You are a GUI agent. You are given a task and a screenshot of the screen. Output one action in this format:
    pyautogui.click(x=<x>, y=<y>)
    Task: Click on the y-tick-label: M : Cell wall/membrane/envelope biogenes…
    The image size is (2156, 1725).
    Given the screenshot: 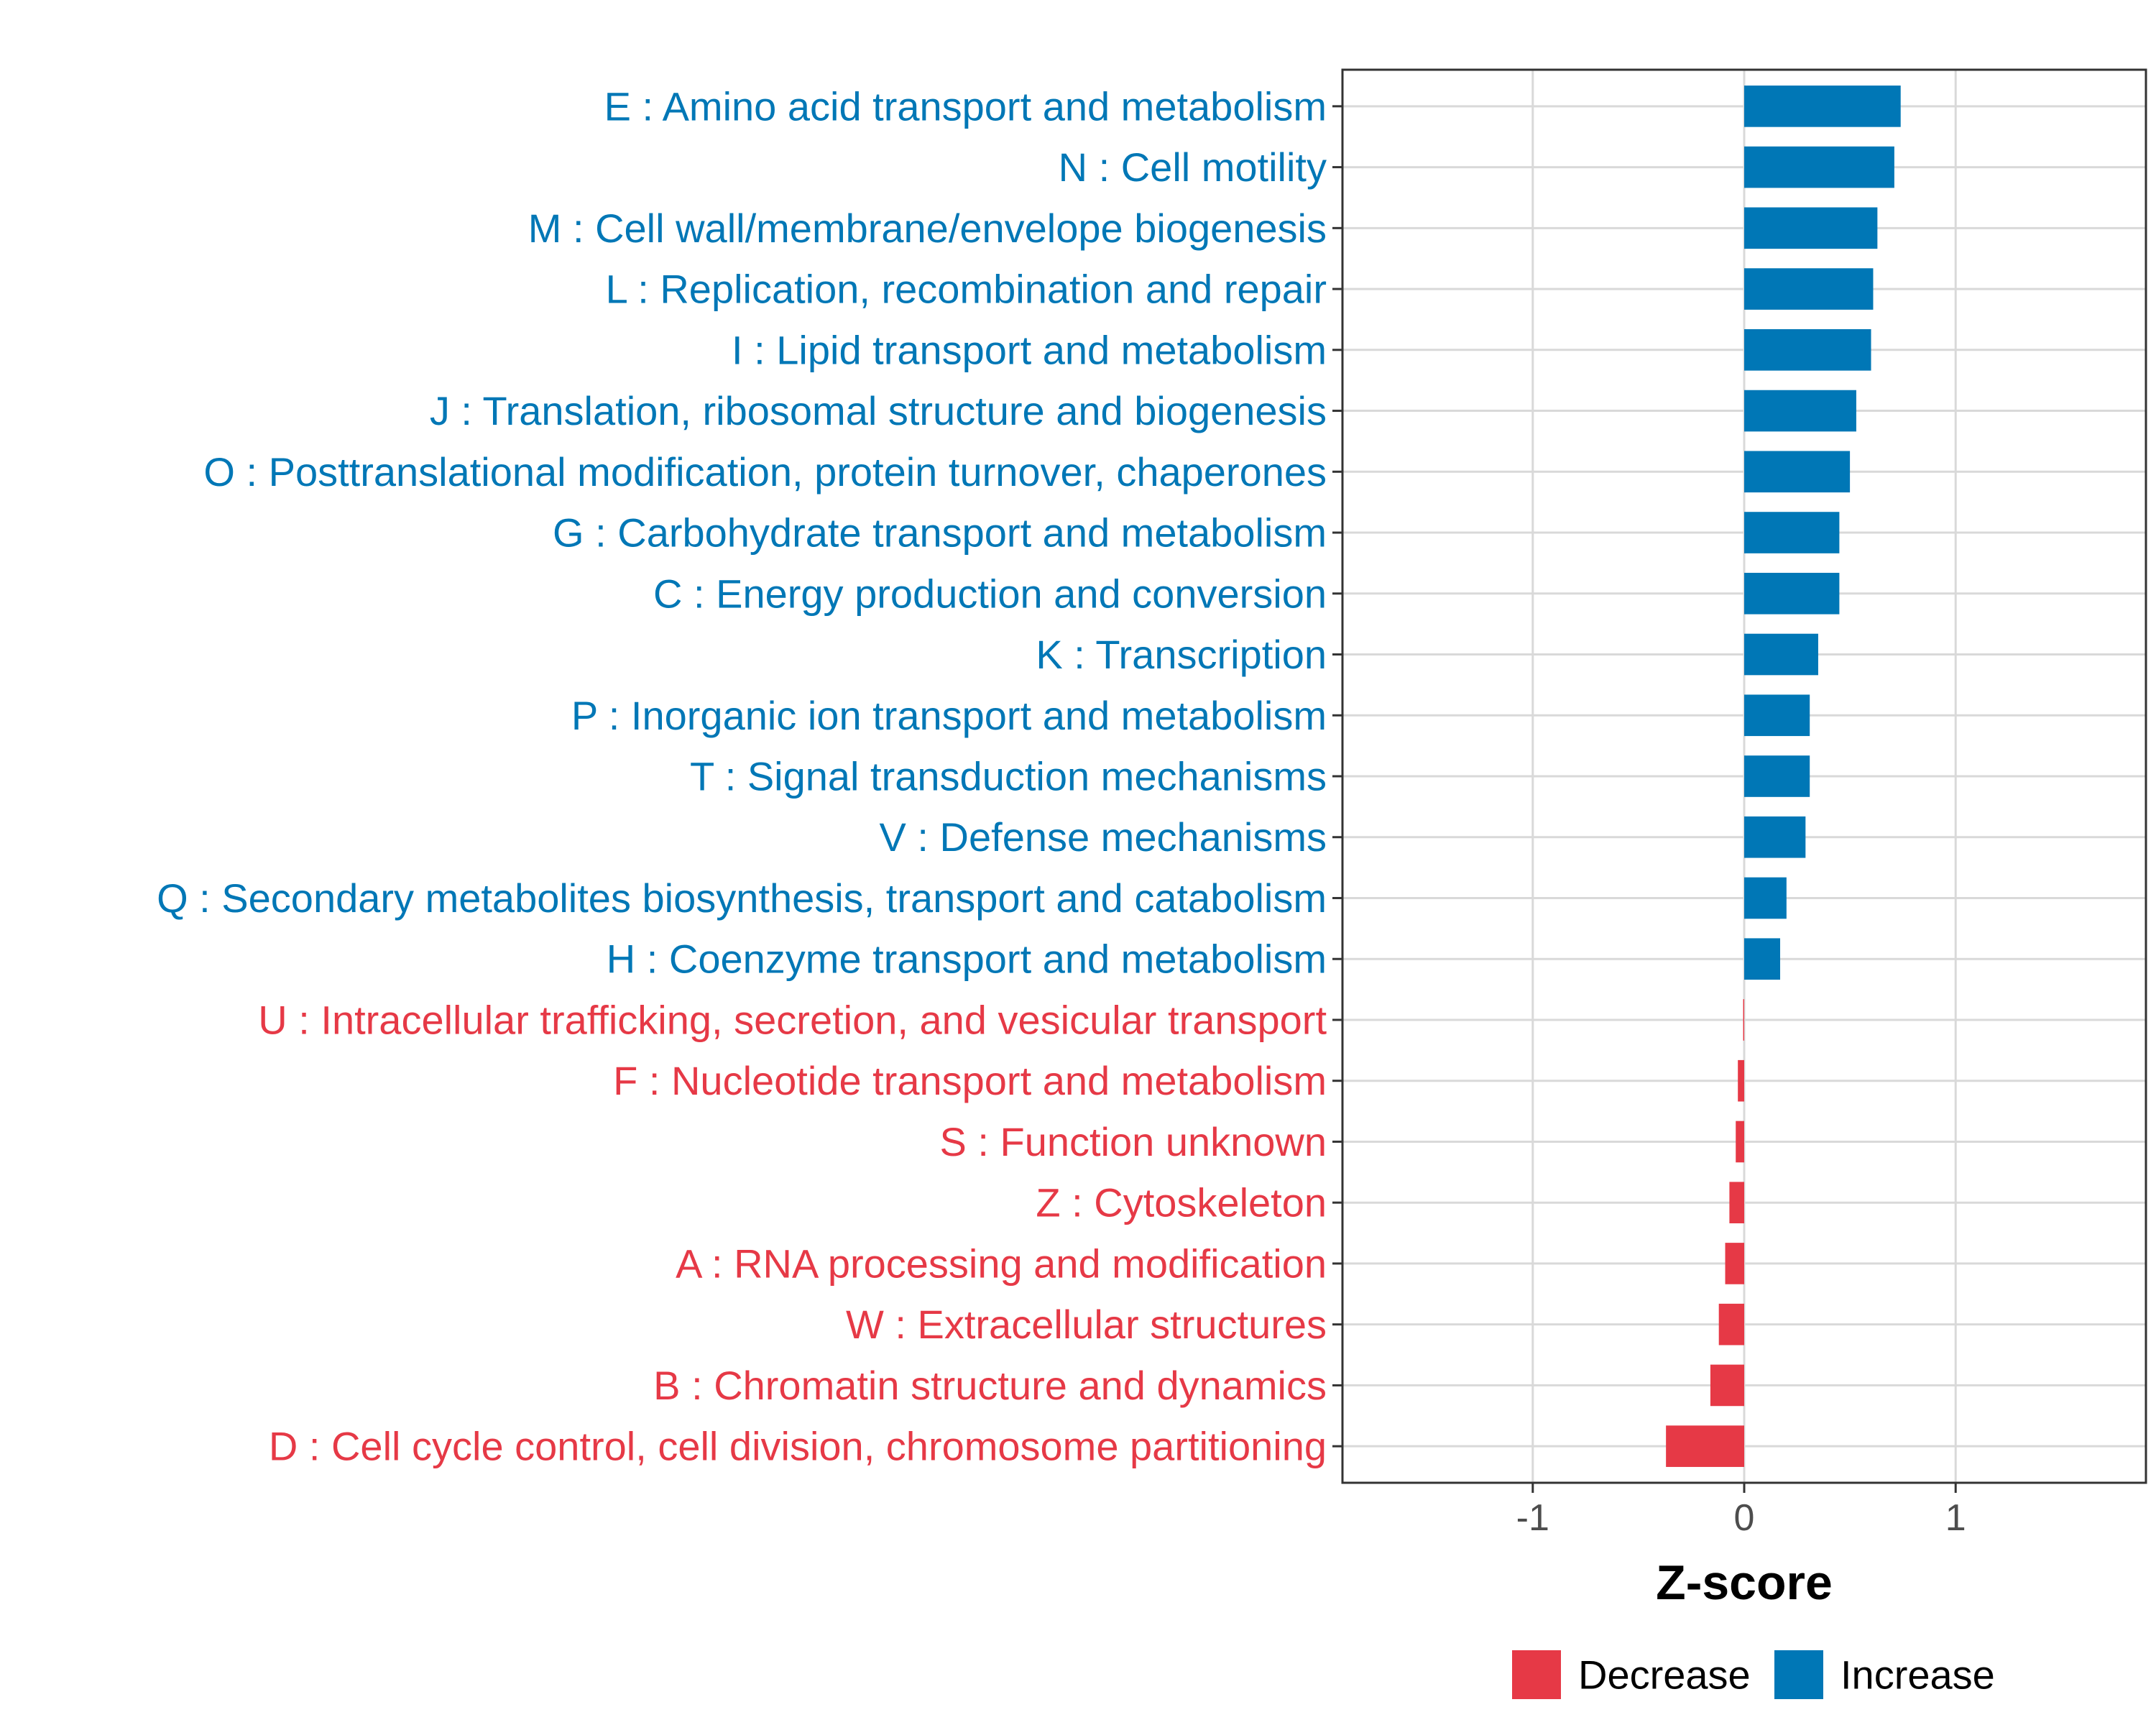 What is the action you would take?
    pyautogui.click(x=927, y=228)
    